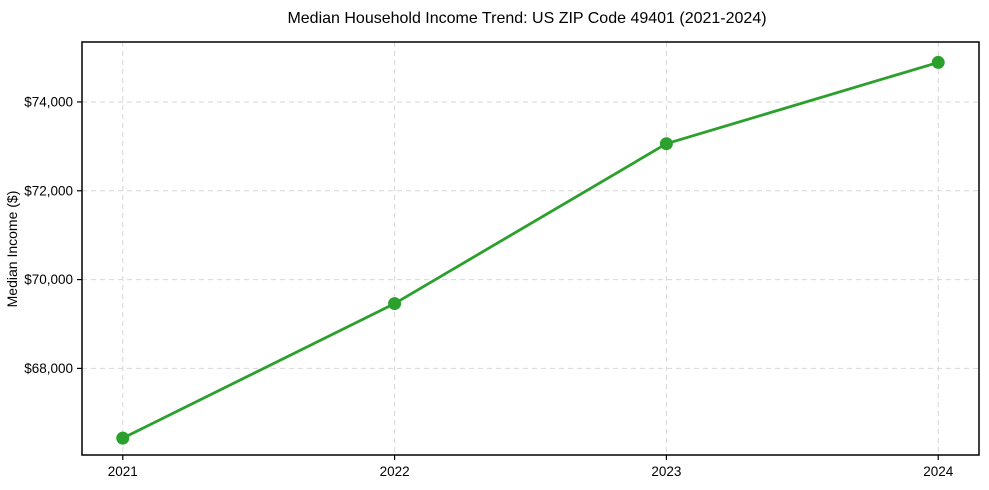 The height and width of the screenshot is (490, 989). What do you see at coordinates (666, 471) in the screenshot?
I see `x-tick-label: 2023` at bounding box center [666, 471].